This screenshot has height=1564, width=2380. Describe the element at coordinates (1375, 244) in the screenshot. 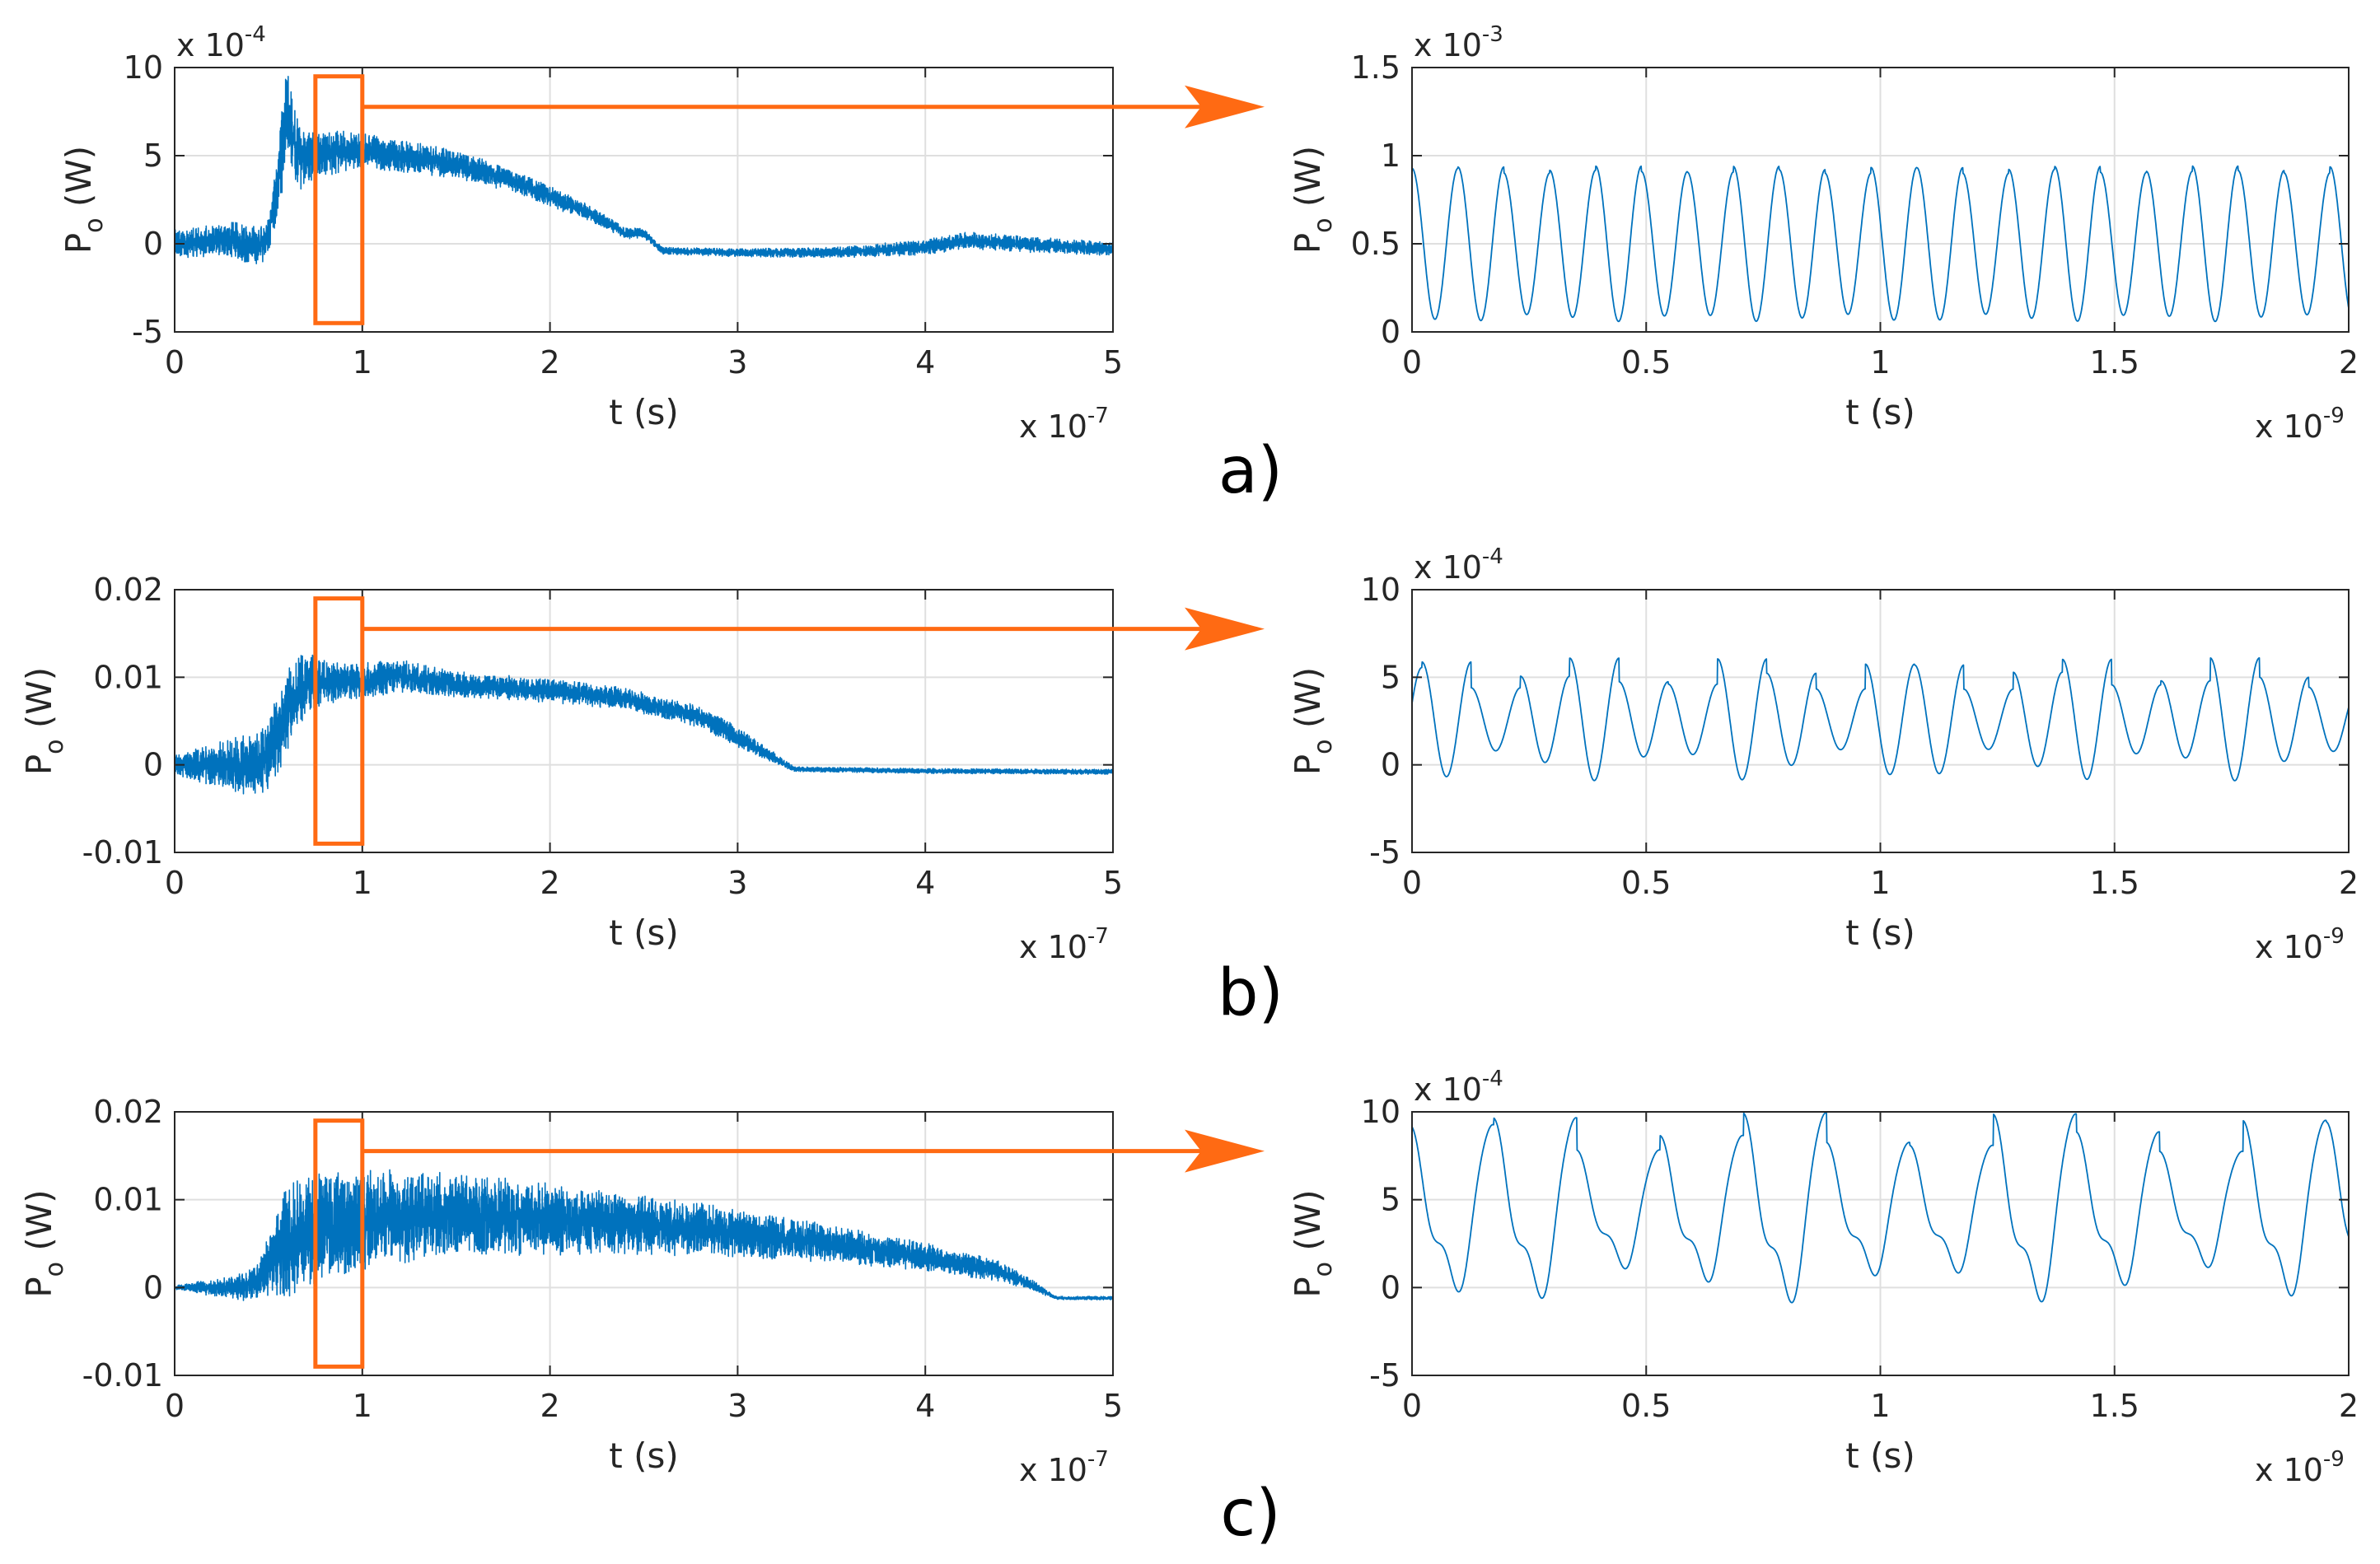

I see `y-tick-label: 0.5` at that location.